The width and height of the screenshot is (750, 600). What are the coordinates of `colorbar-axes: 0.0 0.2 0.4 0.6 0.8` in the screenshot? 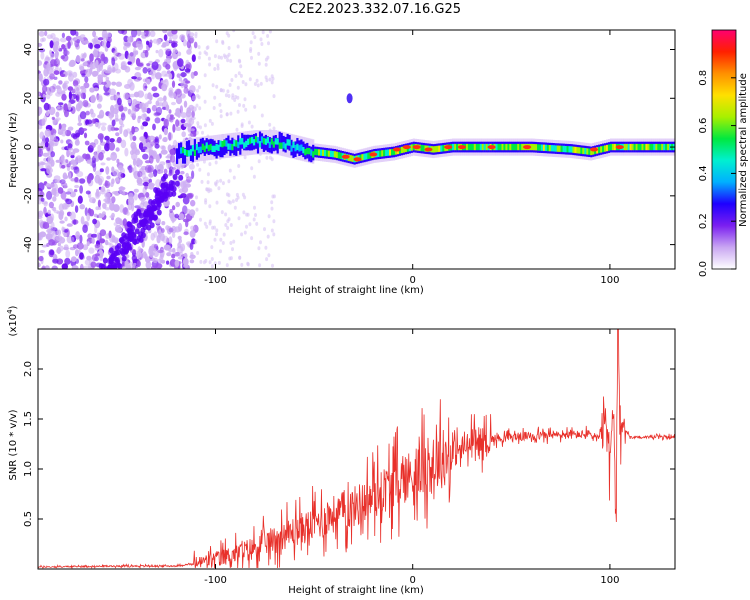 It's located at (717, 173).